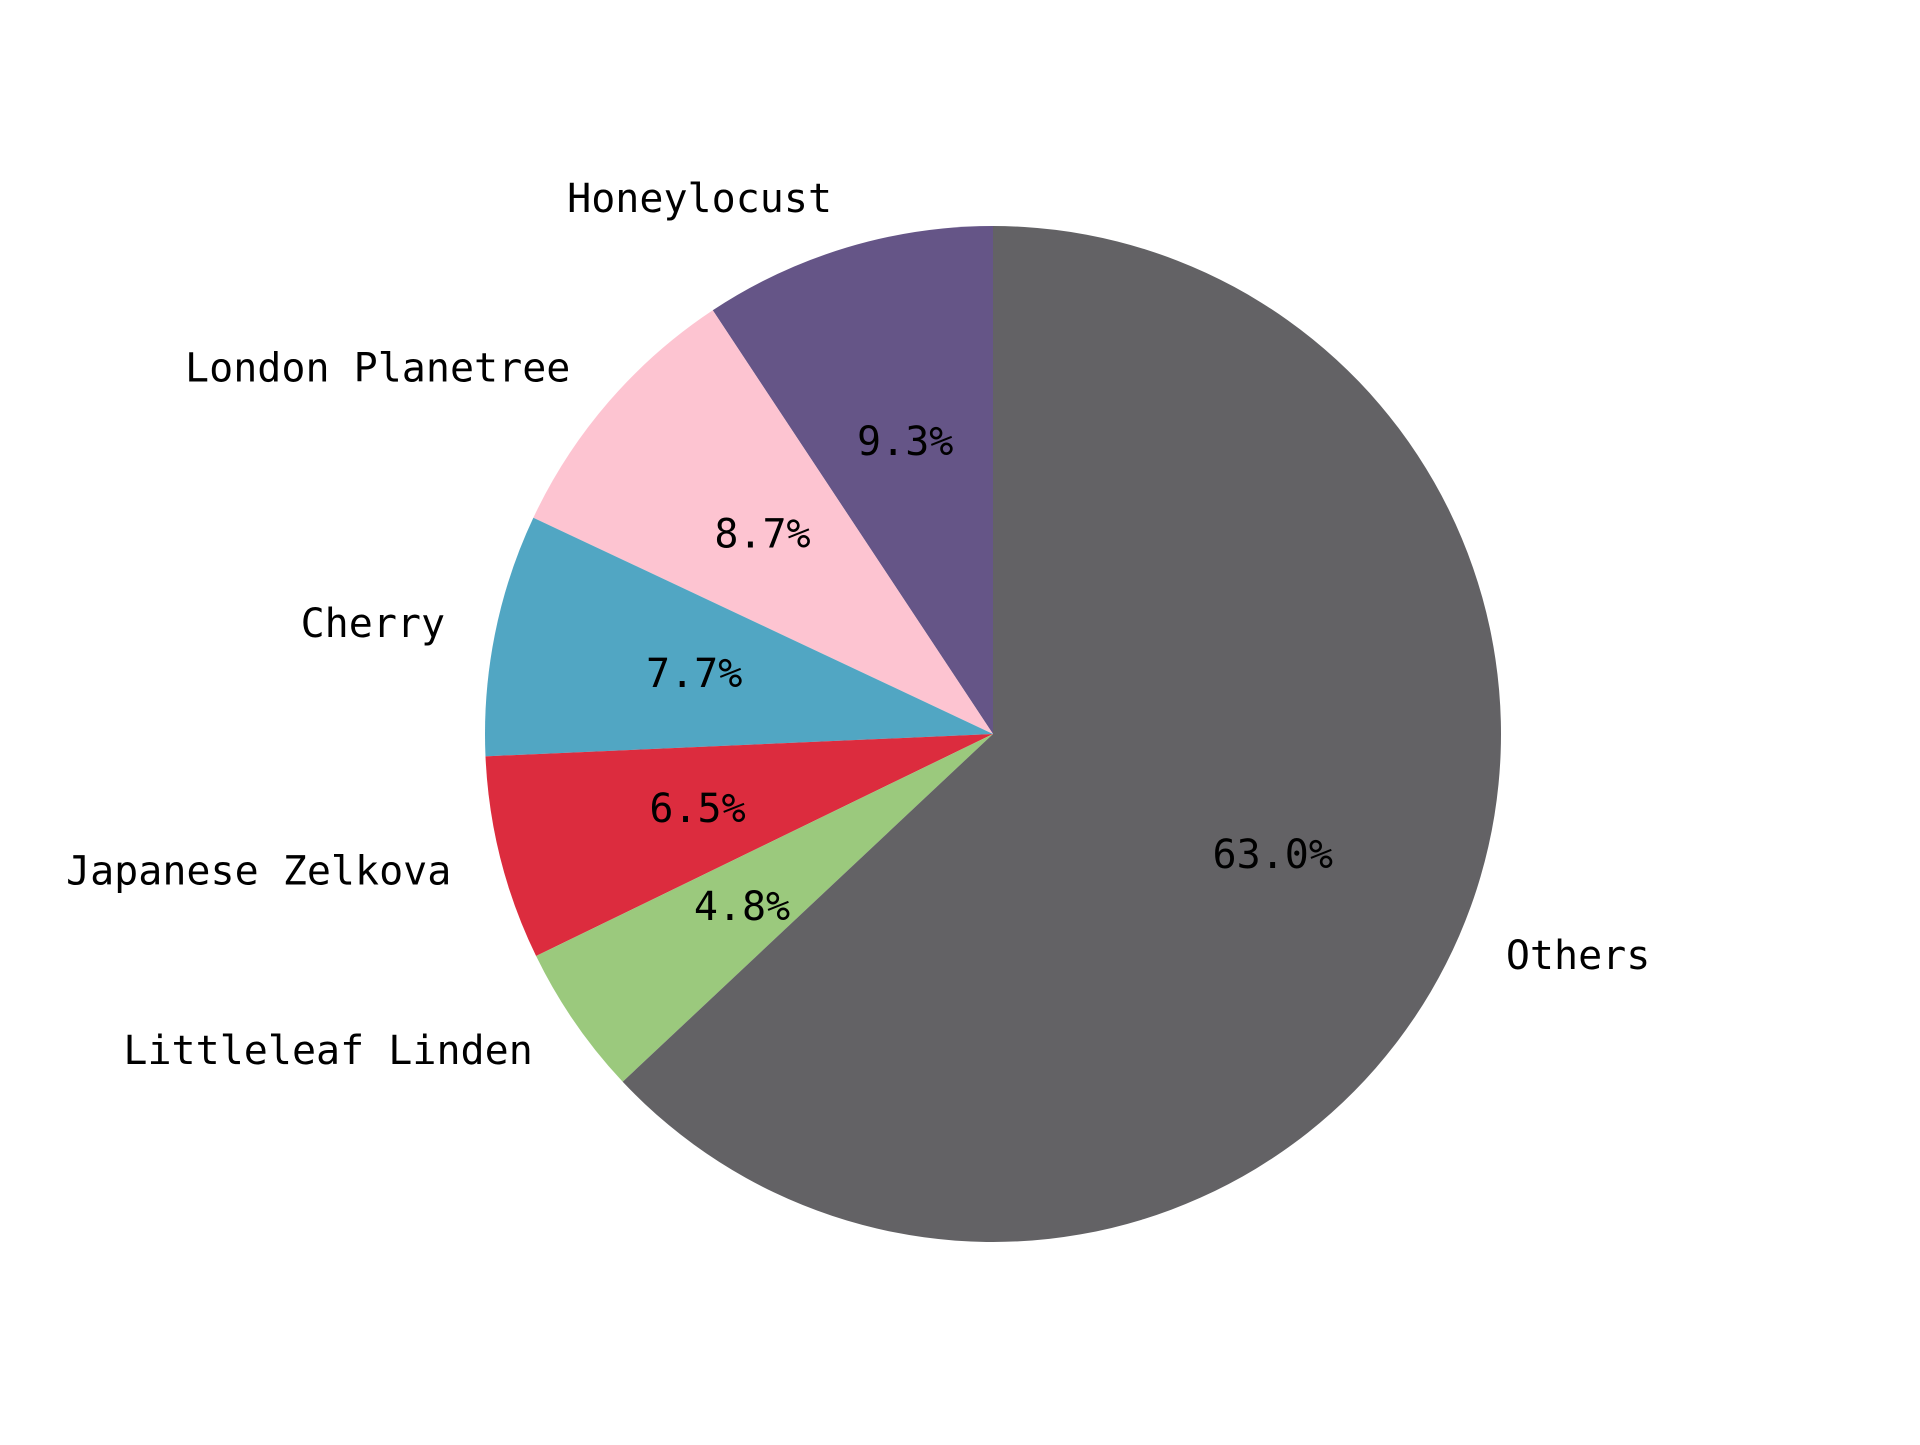  What do you see at coordinates (258, 871) in the screenshot?
I see `category-label-japanese-zelkova: Japanese Zelkova` at bounding box center [258, 871].